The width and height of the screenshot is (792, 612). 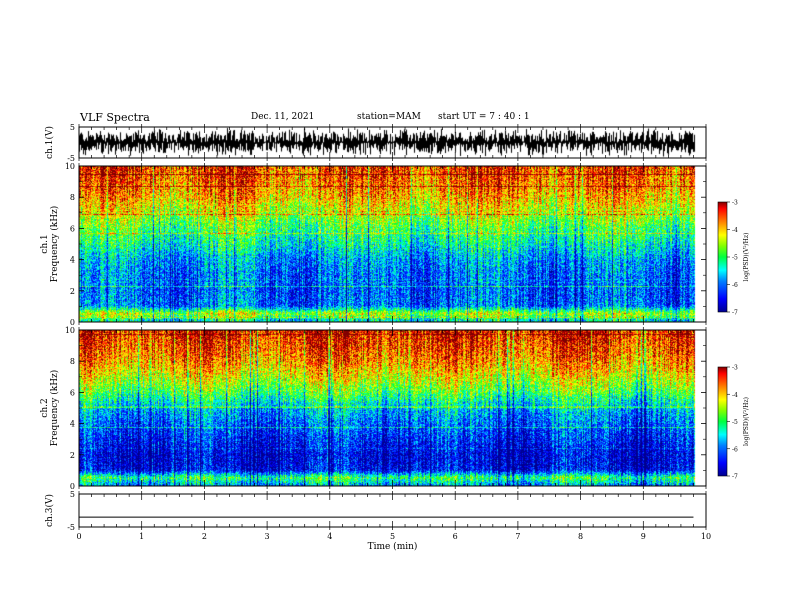 I want to click on station-label: station=MAM, so click(x=389, y=117).